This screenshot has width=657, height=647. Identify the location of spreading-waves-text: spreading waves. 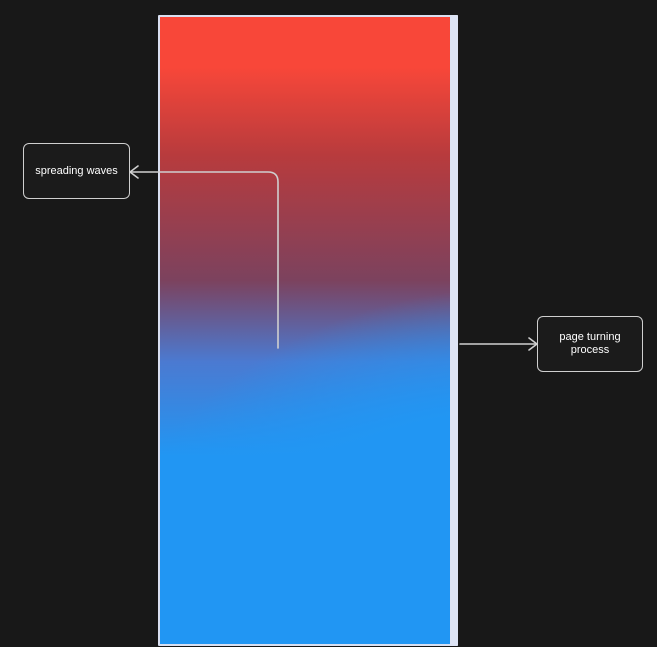
(76, 170).